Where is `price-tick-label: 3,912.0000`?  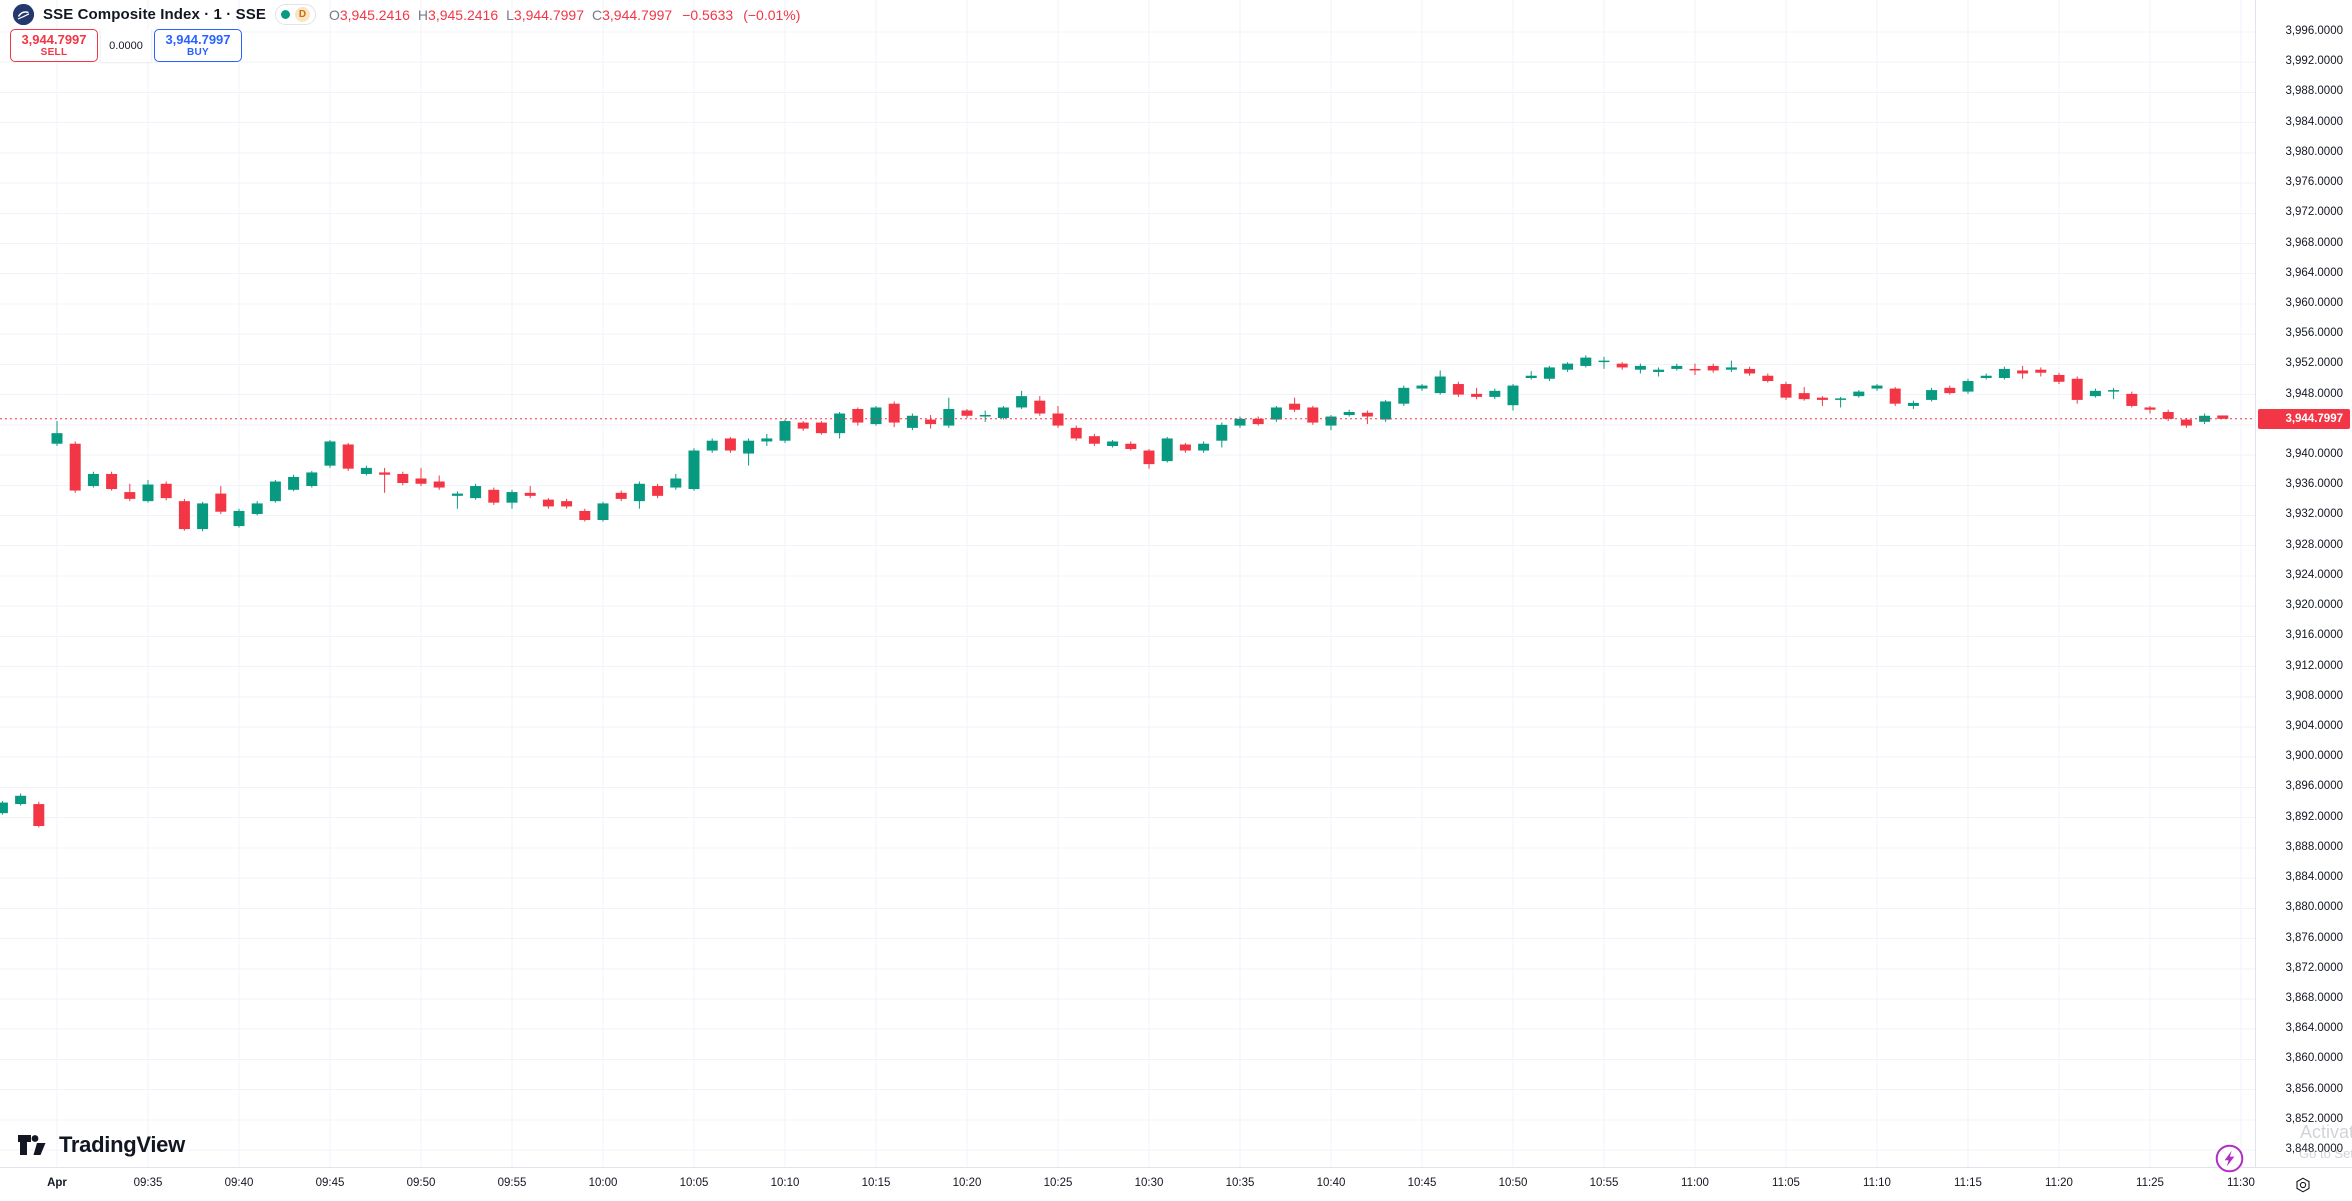 price-tick-label: 3,912.0000 is located at coordinates (2314, 665).